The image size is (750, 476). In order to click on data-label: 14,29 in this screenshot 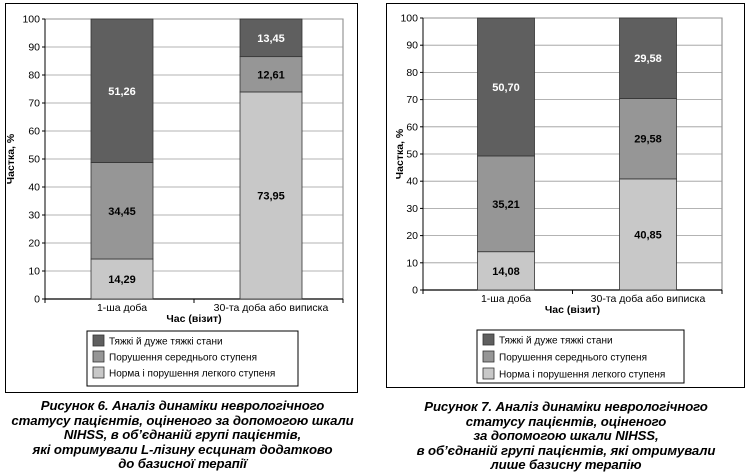, I will do `click(122, 280)`.